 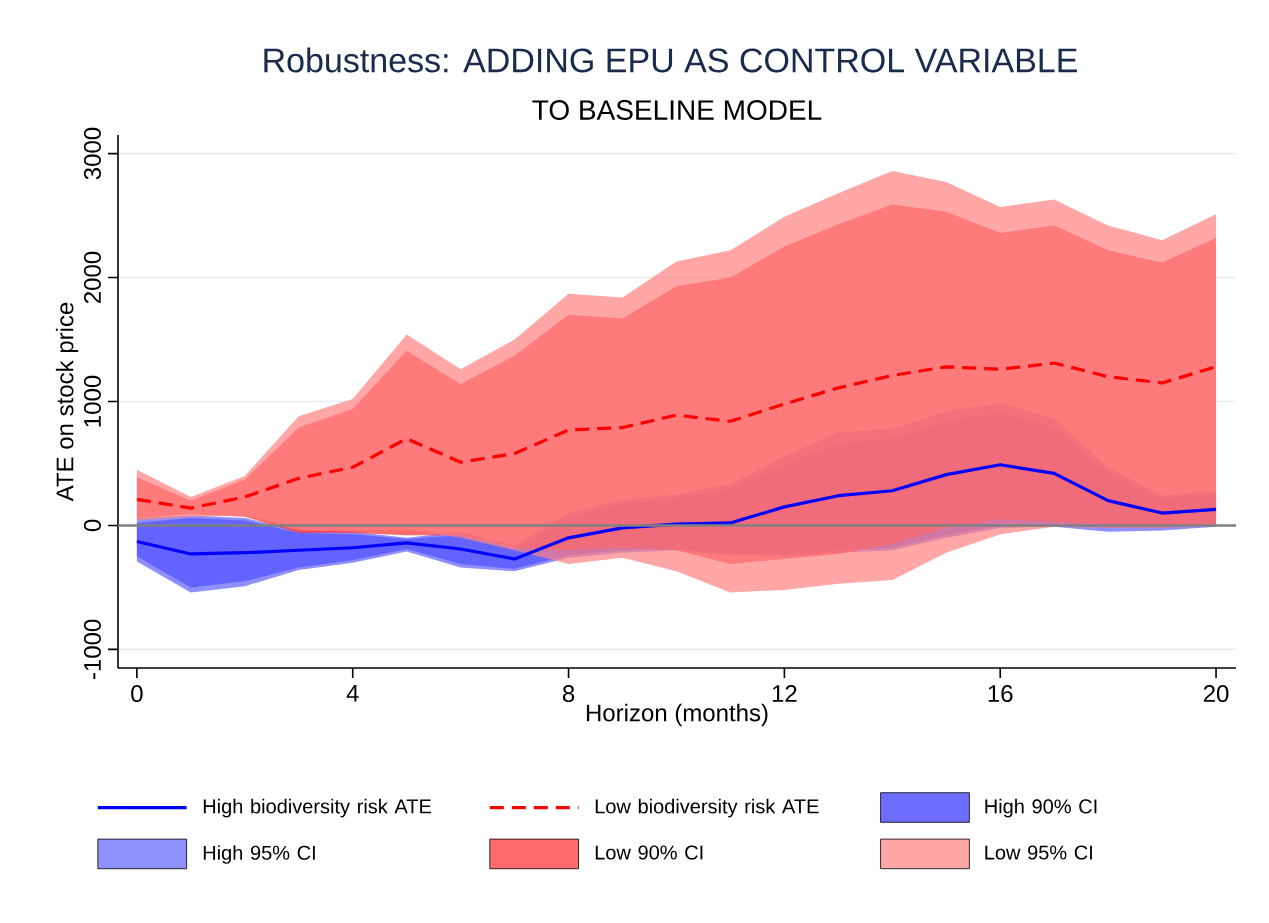 What do you see at coordinates (568, 694) in the screenshot?
I see `x-tick-label: 8` at bounding box center [568, 694].